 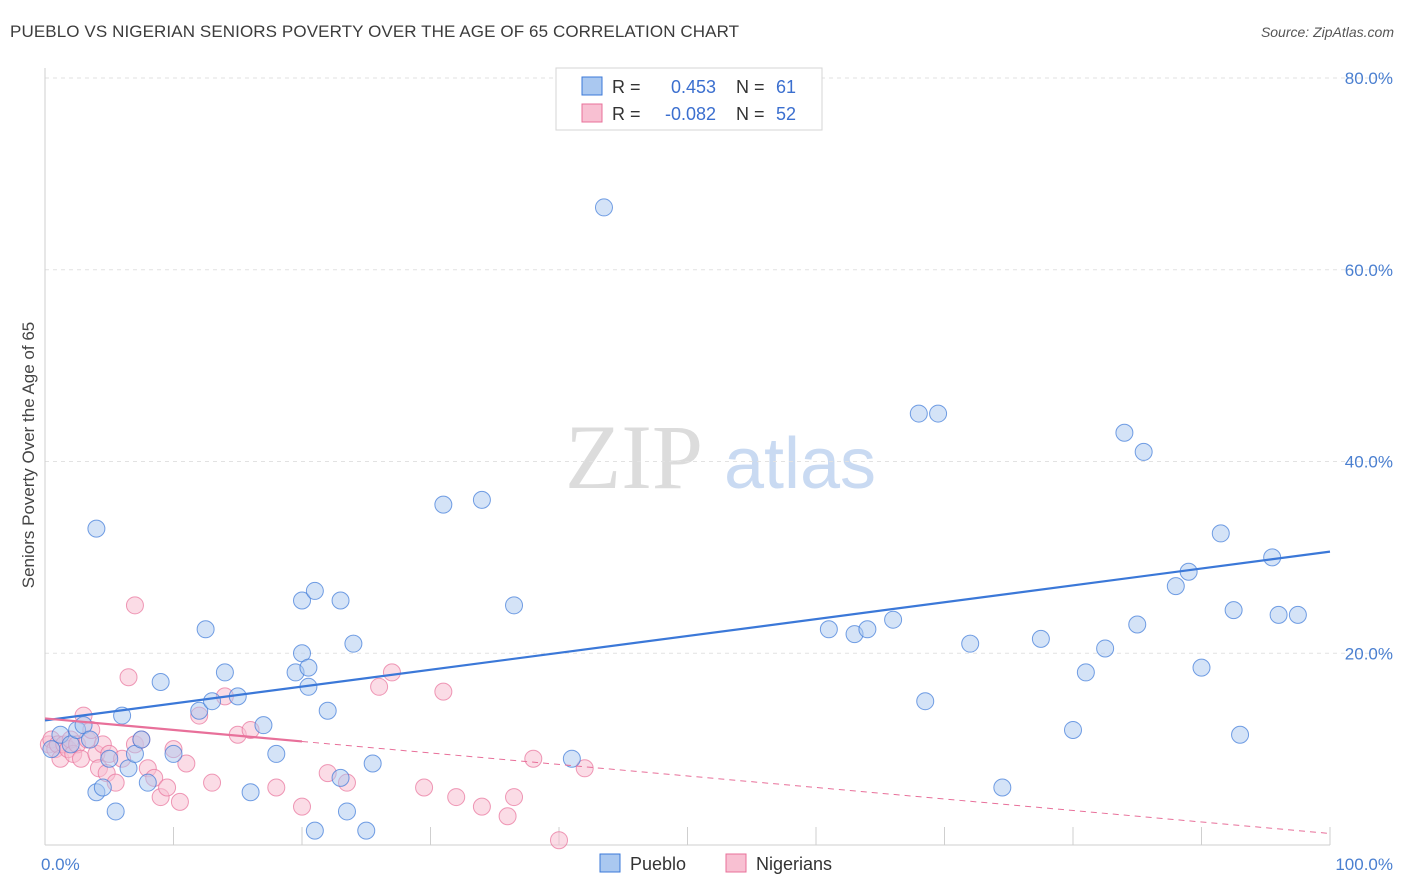 I want to click on bottom-legend-nigerians: Nigerians, so click(x=794, y=864).